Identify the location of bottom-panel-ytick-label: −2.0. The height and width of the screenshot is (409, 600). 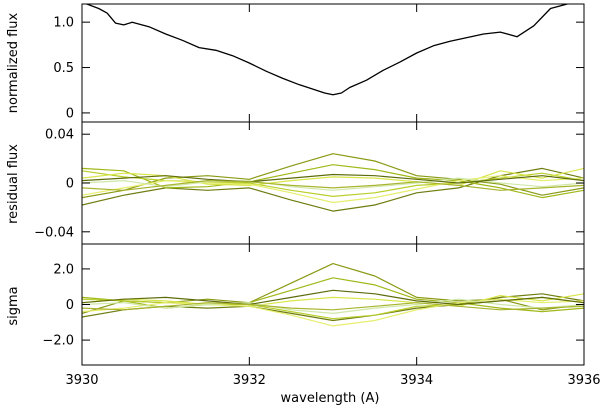
(58, 341).